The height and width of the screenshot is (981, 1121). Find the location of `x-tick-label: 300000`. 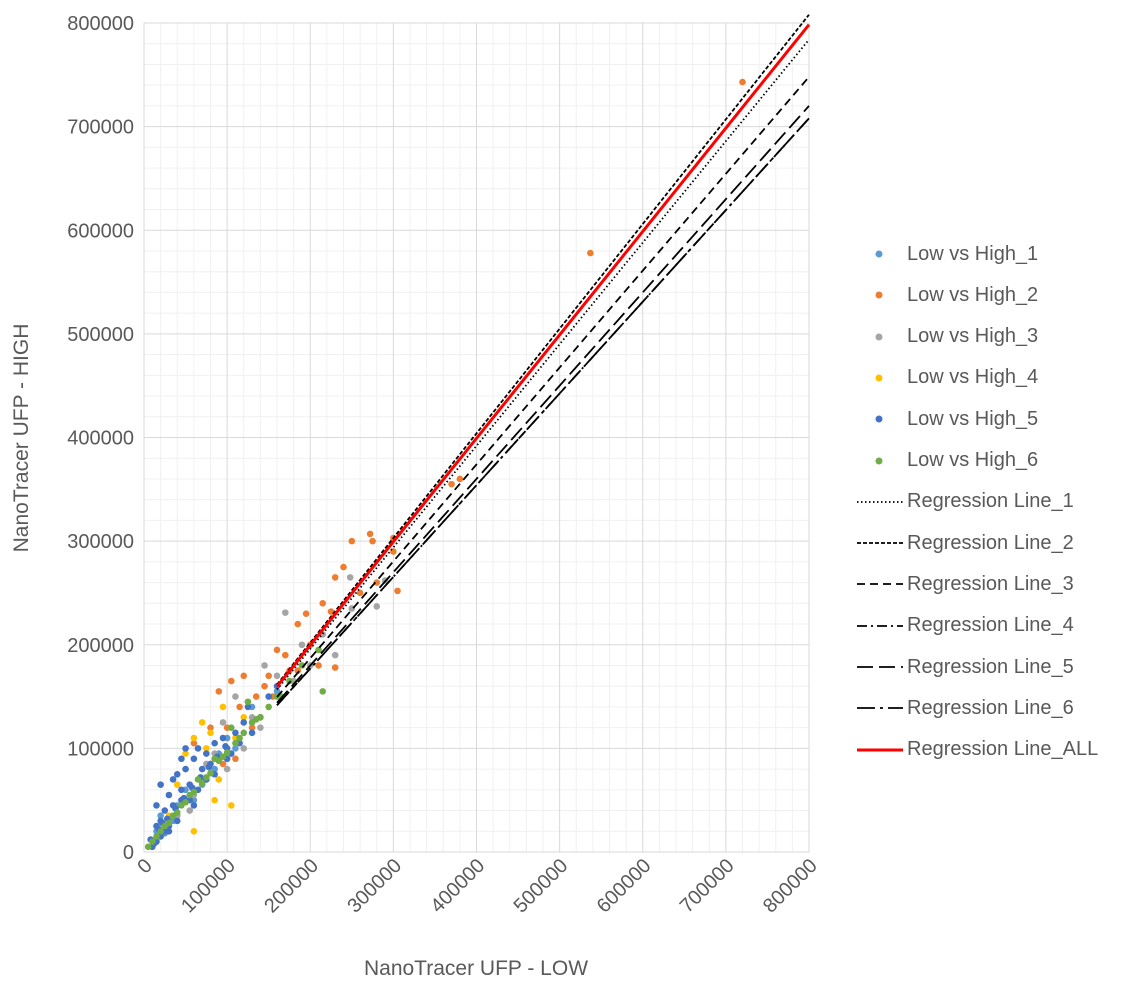

x-tick-label: 300000 is located at coordinates (374, 886).